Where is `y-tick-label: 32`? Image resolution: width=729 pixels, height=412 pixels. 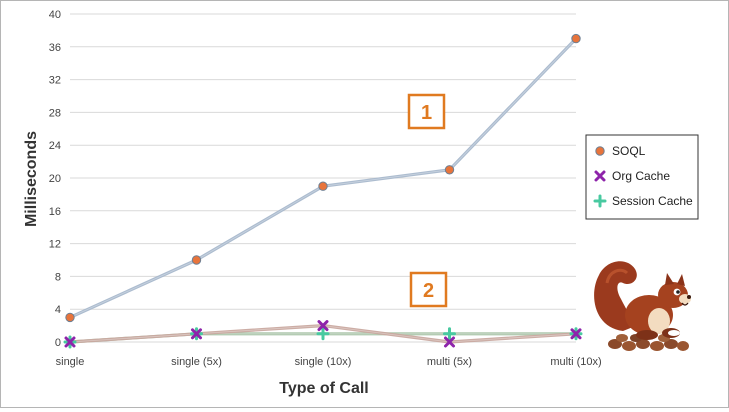 y-tick-label: 32 is located at coordinates (55, 81).